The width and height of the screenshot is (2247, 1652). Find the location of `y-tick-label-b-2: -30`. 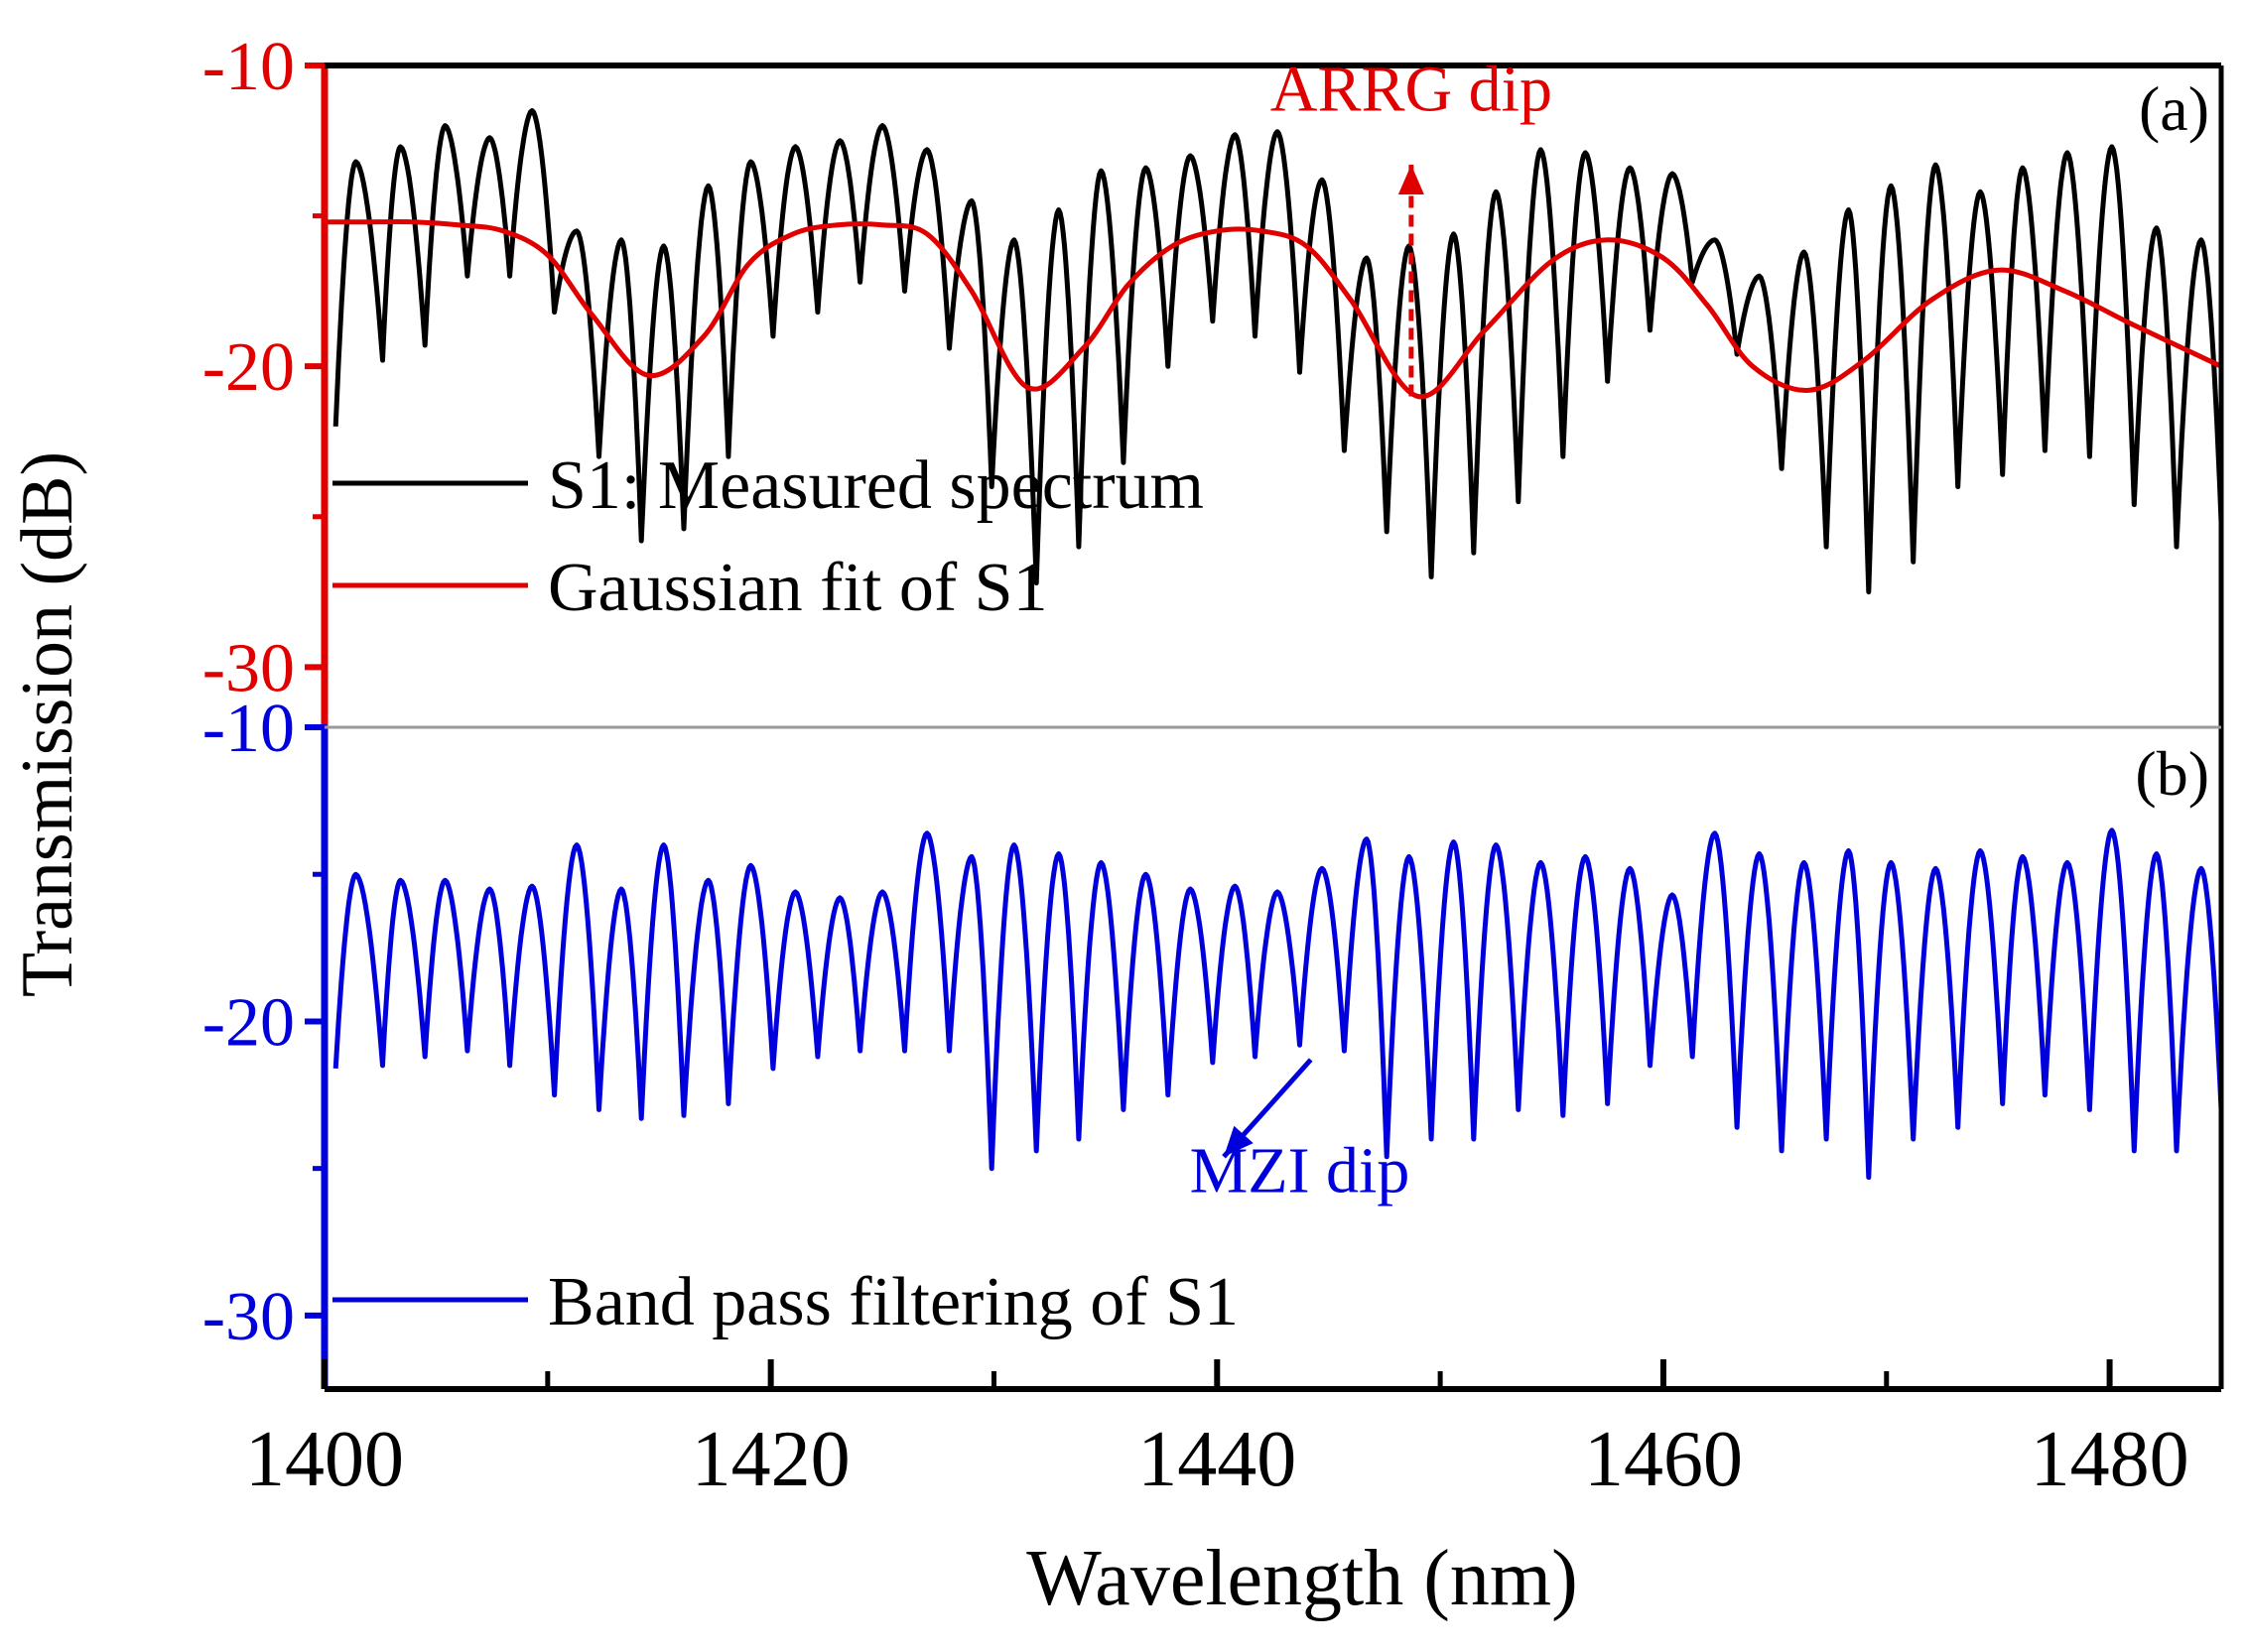

y-tick-label-b-2: -30 is located at coordinates (248, 1317).